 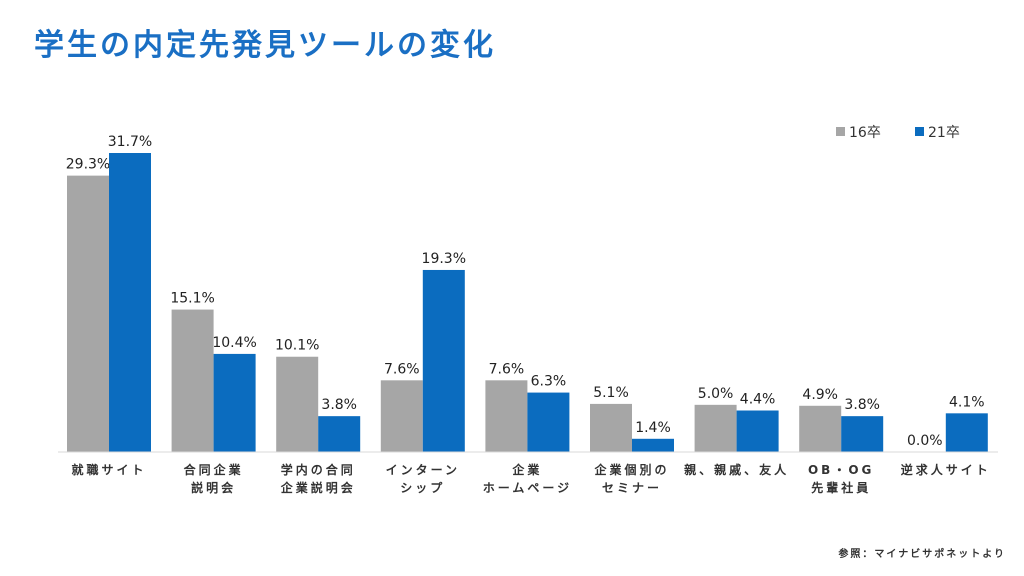 What do you see at coordinates (898, 133) in the screenshot?
I see `legend: 16卒 21卒` at bounding box center [898, 133].